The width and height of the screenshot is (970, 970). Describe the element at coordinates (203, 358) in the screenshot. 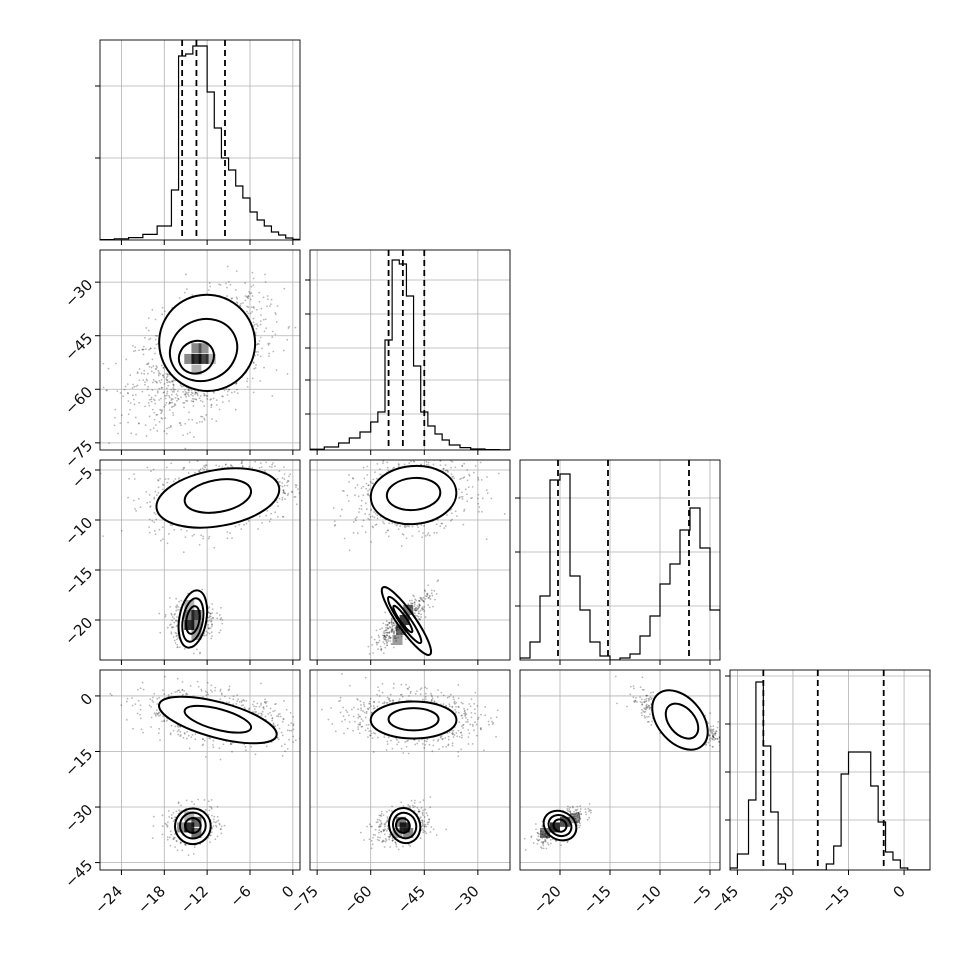

I see `density-cell` at that location.